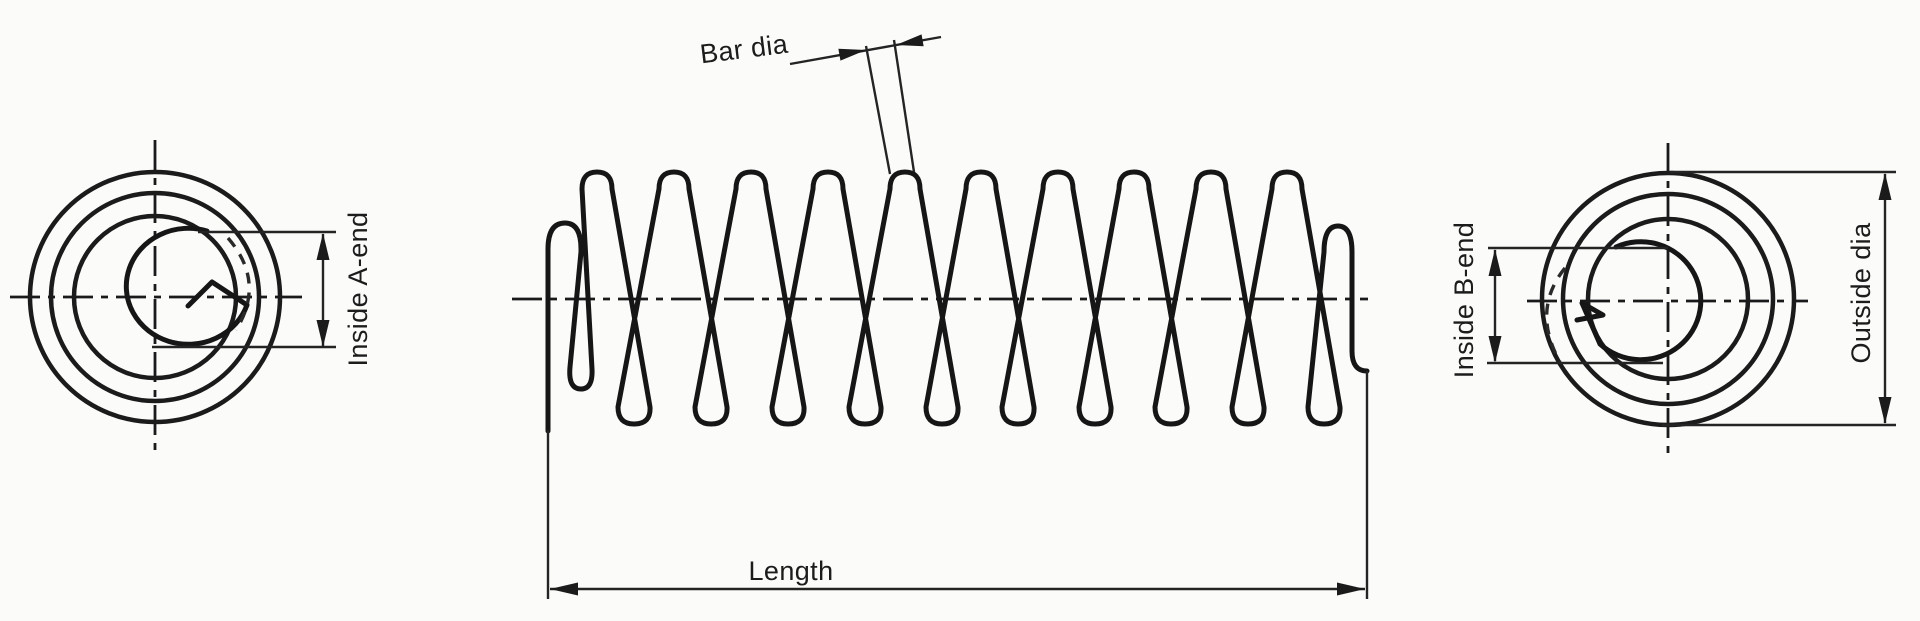 This screenshot has height=621, width=1920. Describe the element at coordinates (1861, 293) in the screenshot. I see `outside-dia-label: Outside dia` at that location.